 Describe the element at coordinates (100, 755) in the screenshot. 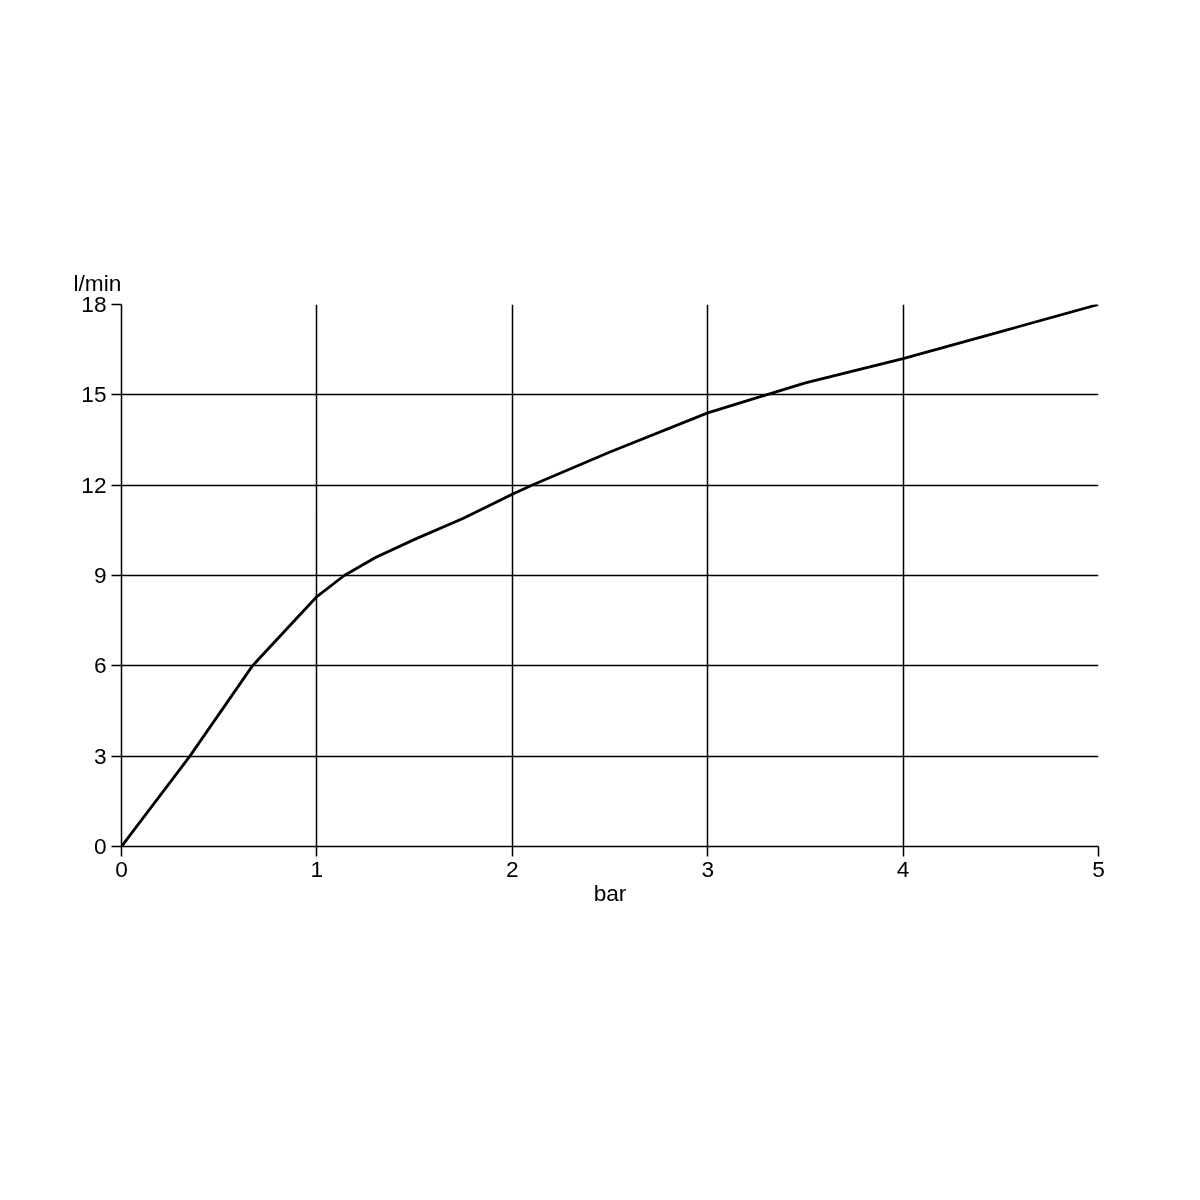

I see `y-tick-label: 3` at that location.